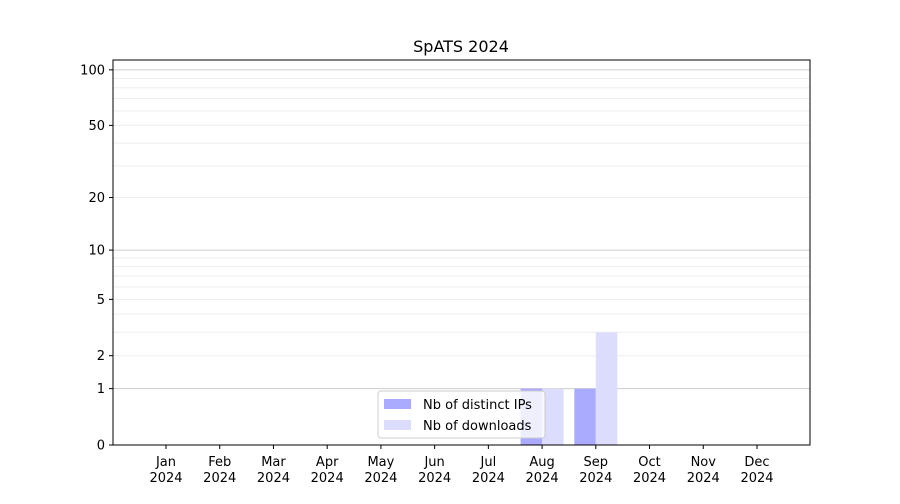  I want to click on x-tick-label: May 2024, so click(380, 470).